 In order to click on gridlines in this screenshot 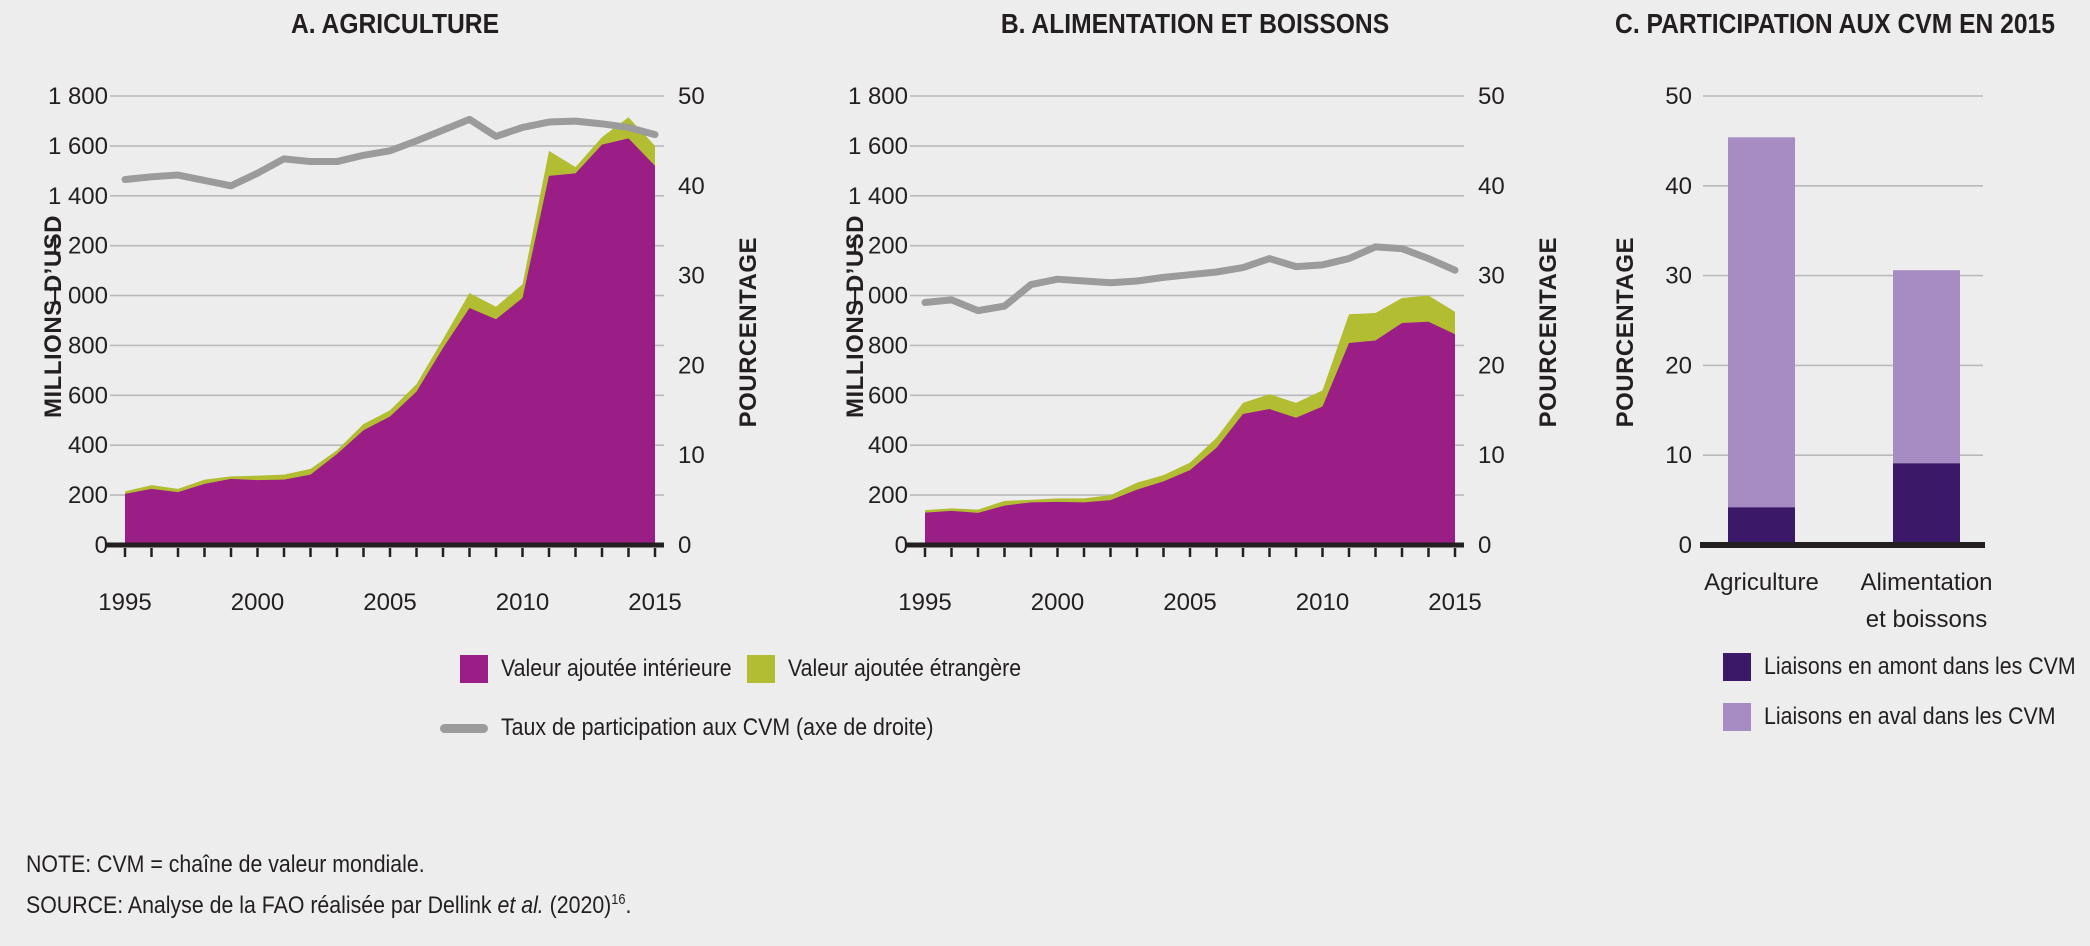, I will do `click(387, 295)`.